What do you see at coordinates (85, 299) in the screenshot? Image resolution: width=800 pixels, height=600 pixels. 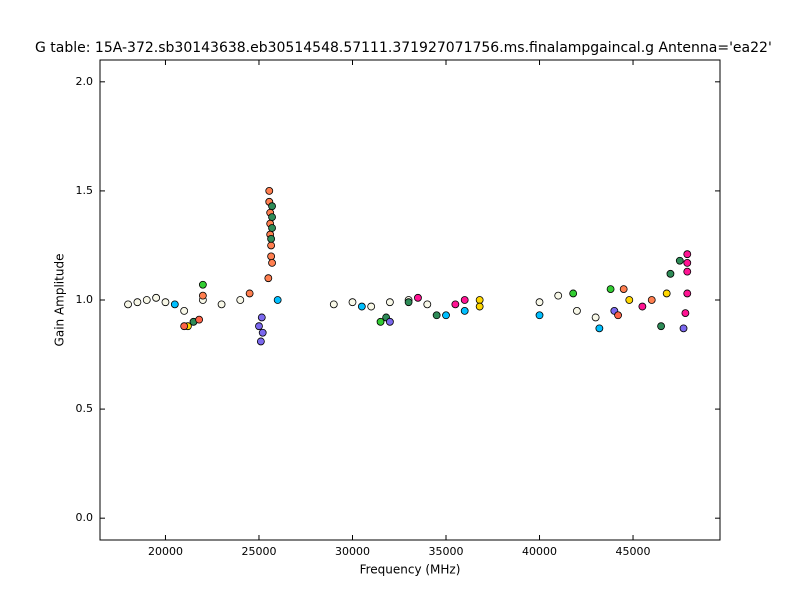 I see `y-tick-label: 1.0` at bounding box center [85, 299].